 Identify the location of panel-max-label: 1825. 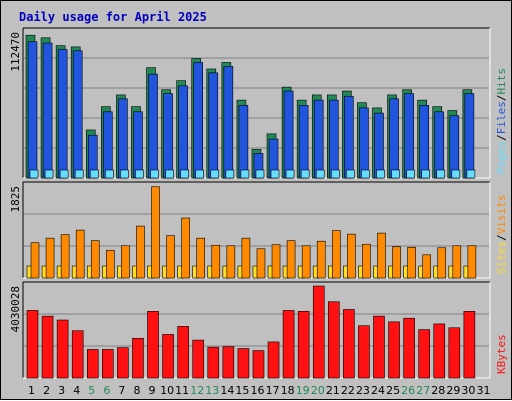
(15, 199).